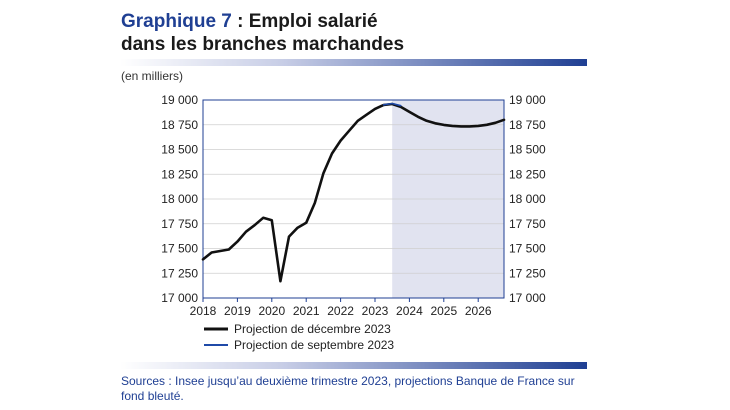 The width and height of the screenshot is (730, 410). I want to click on y-tick-label-right: 18 250, so click(527, 174).